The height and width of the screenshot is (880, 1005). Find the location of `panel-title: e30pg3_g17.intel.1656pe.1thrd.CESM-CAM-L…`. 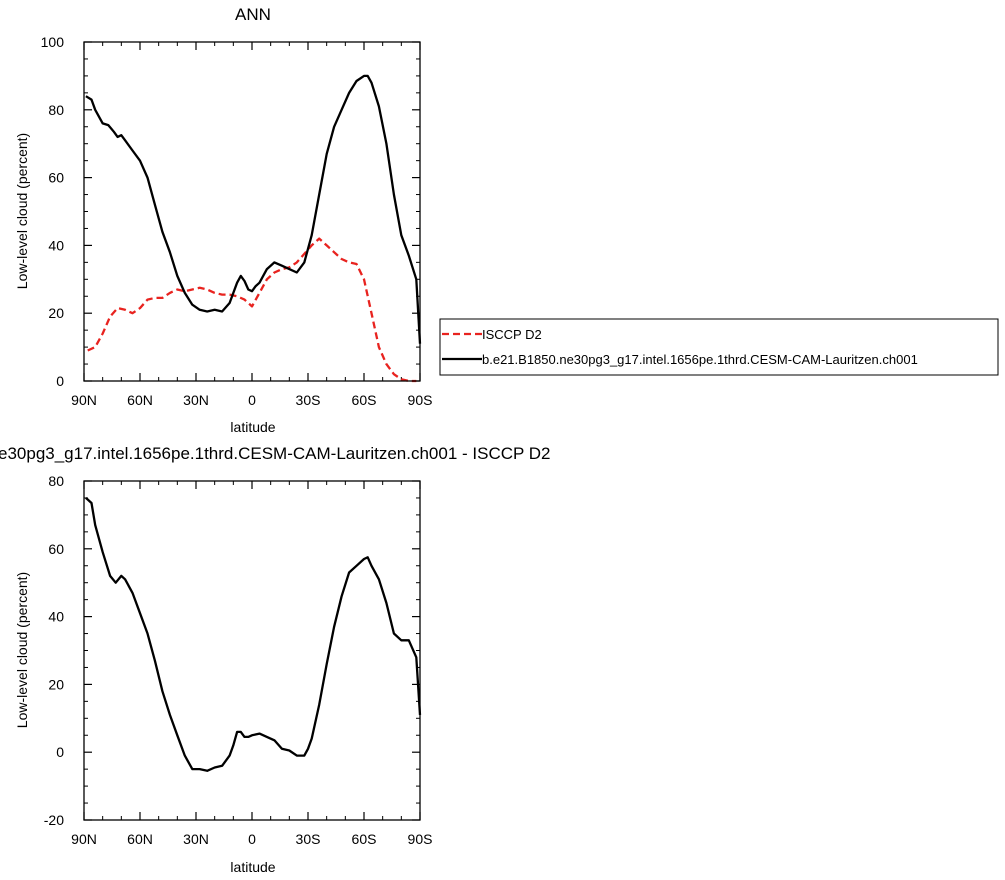

panel-title: e30pg3_g17.intel.1656pe.1thrd.CESM-CAM-L… is located at coordinates (275, 453).